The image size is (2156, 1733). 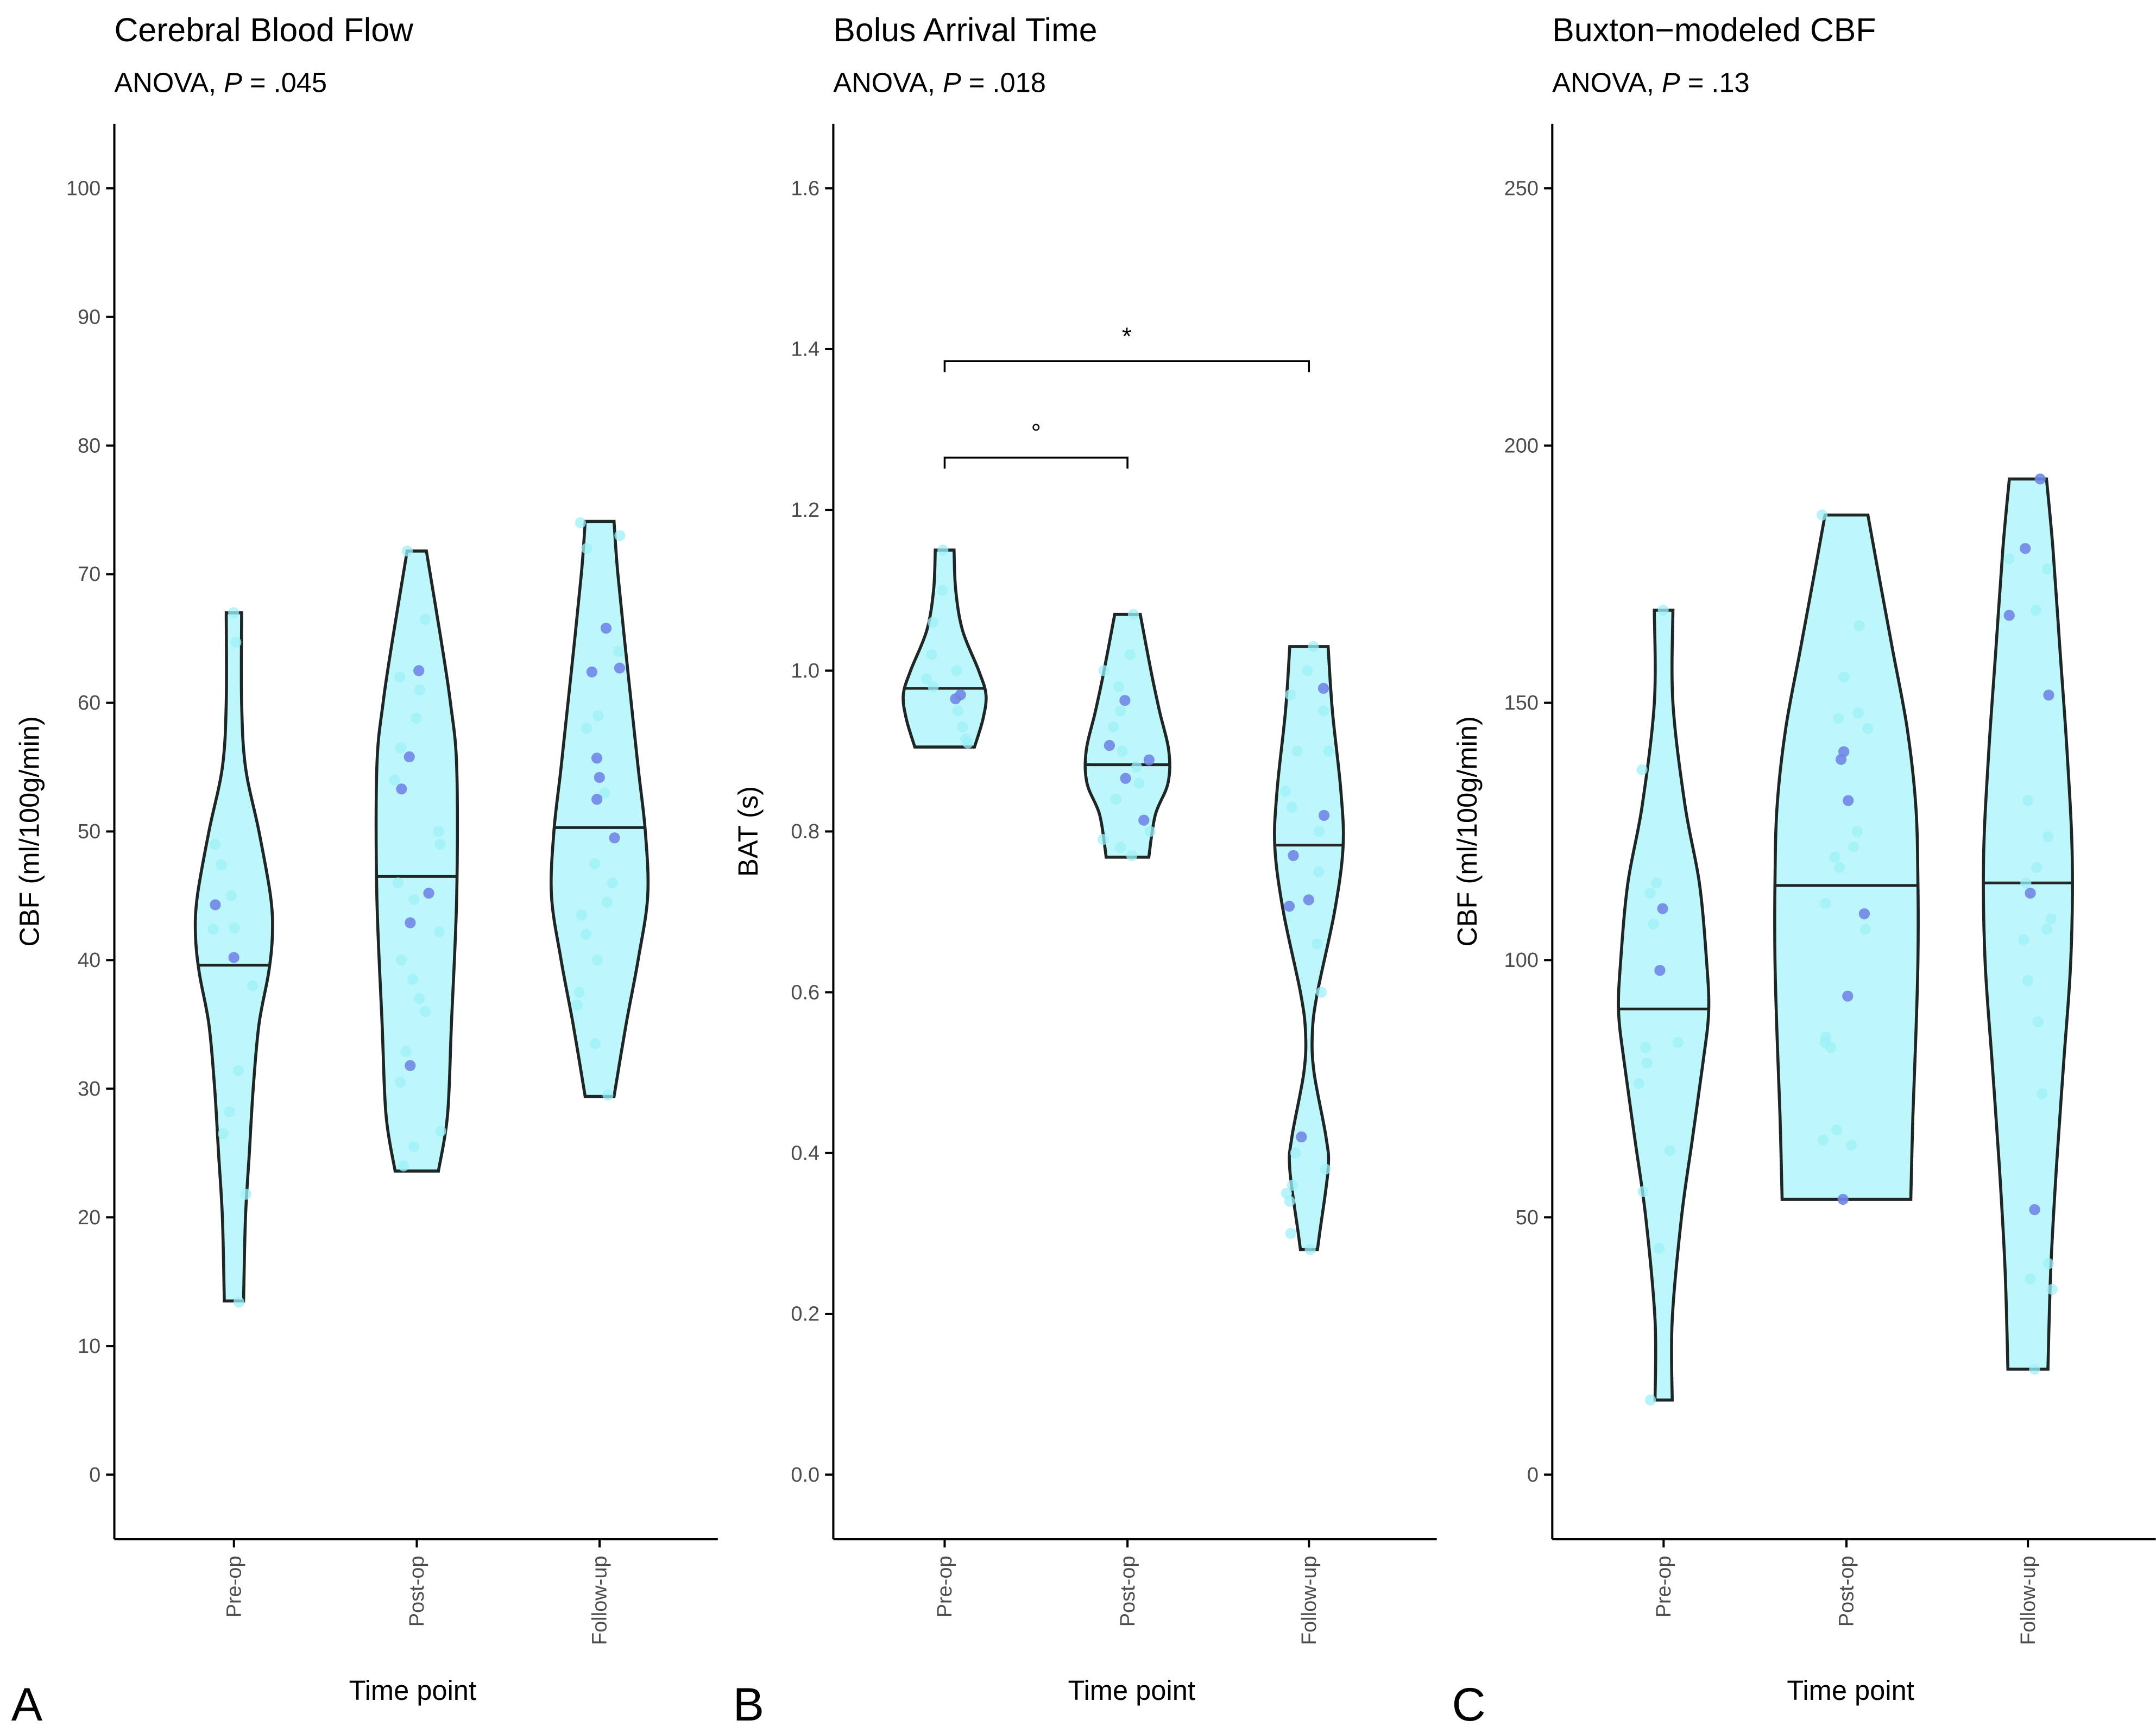 What do you see at coordinates (805, 189) in the screenshot?
I see `y-tick-label: 1.6` at bounding box center [805, 189].